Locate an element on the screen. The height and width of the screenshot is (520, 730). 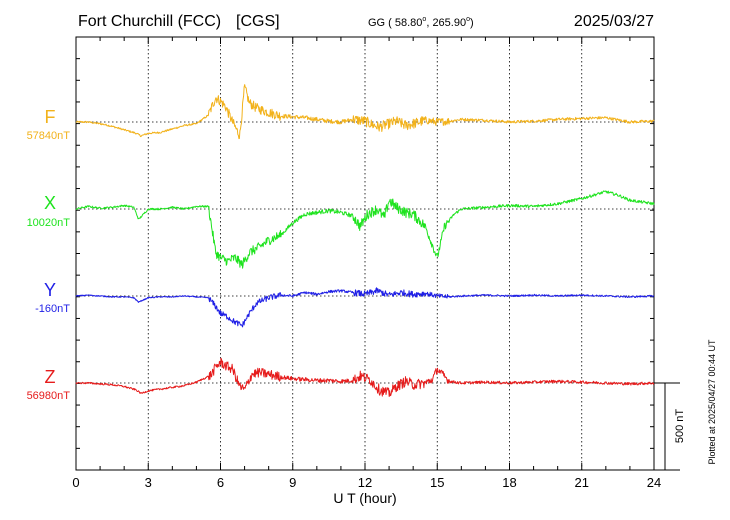
component-baseline: 10020nT is located at coordinates (49, 223).